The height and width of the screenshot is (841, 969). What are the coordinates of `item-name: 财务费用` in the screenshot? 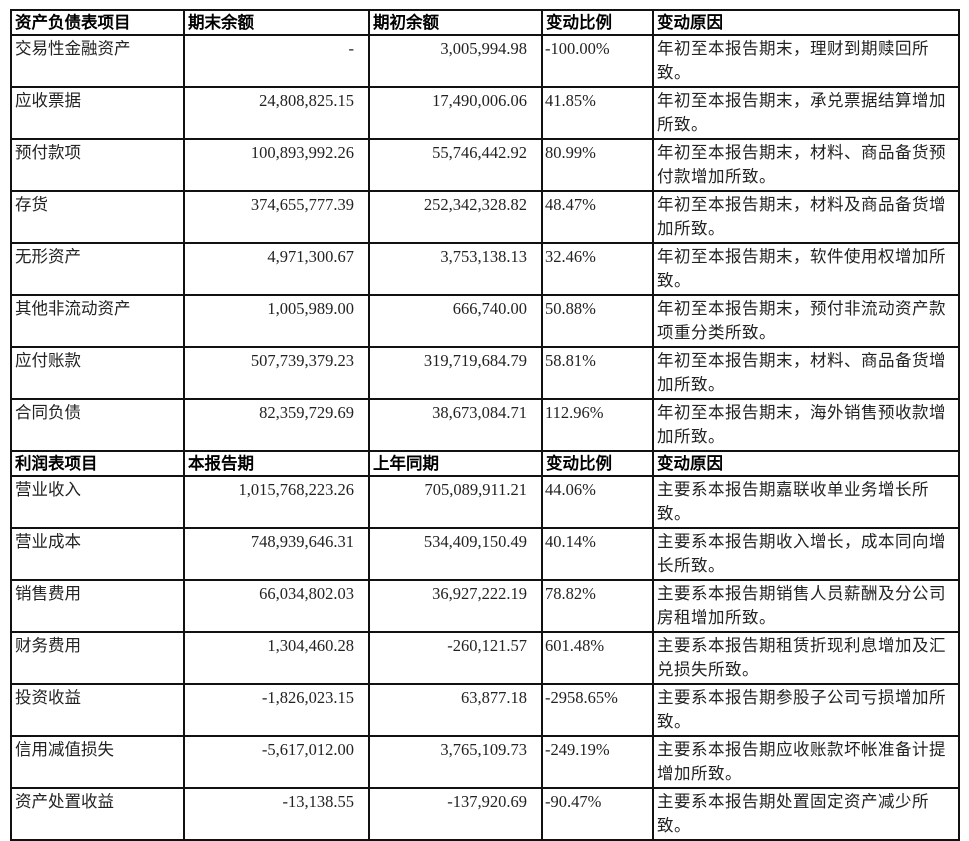 It's located at (97, 658).